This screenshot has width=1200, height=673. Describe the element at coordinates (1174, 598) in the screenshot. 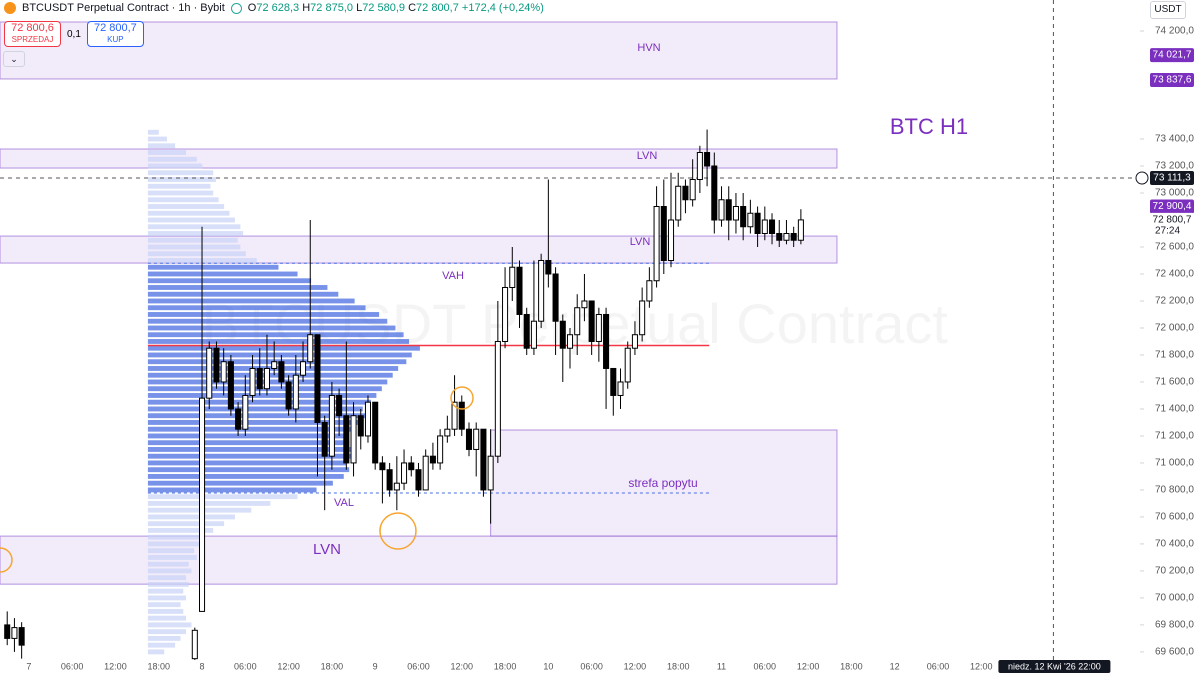

I see `y-tick-label: 70 000,0` at that location.